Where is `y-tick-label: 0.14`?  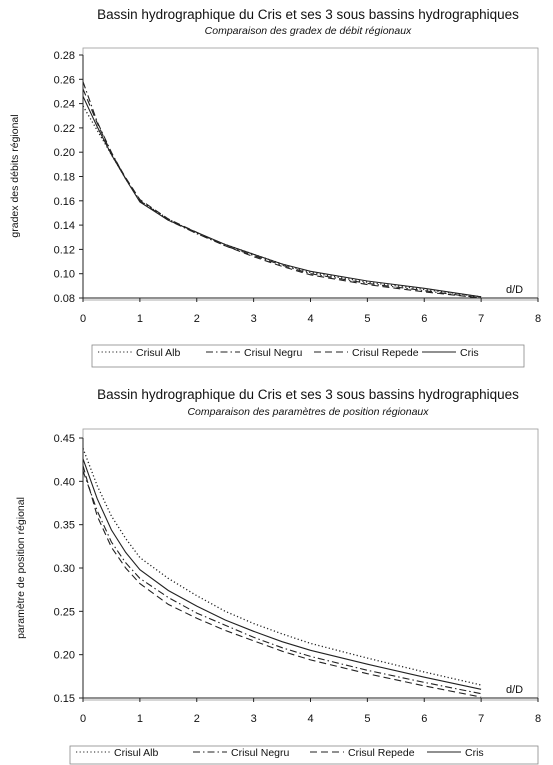
y-tick-label: 0.14 is located at coordinates (64, 226).